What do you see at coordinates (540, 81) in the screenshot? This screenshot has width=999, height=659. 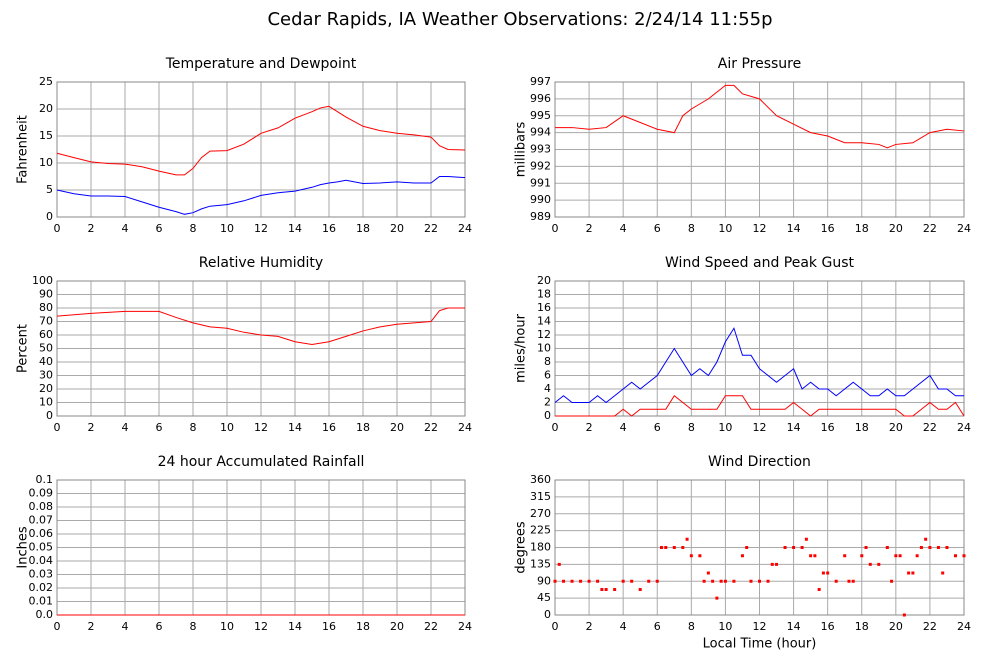 I see `y-tick-label: 997` at bounding box center [540, 81].